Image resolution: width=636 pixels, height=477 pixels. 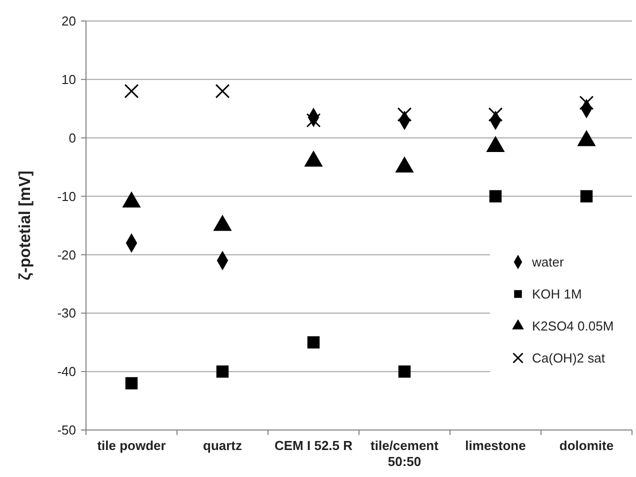 What do you see at coordinates (495, 445) in the screenshot?
I see `x-tick-label: limestone` at bounding box center [495, 445].